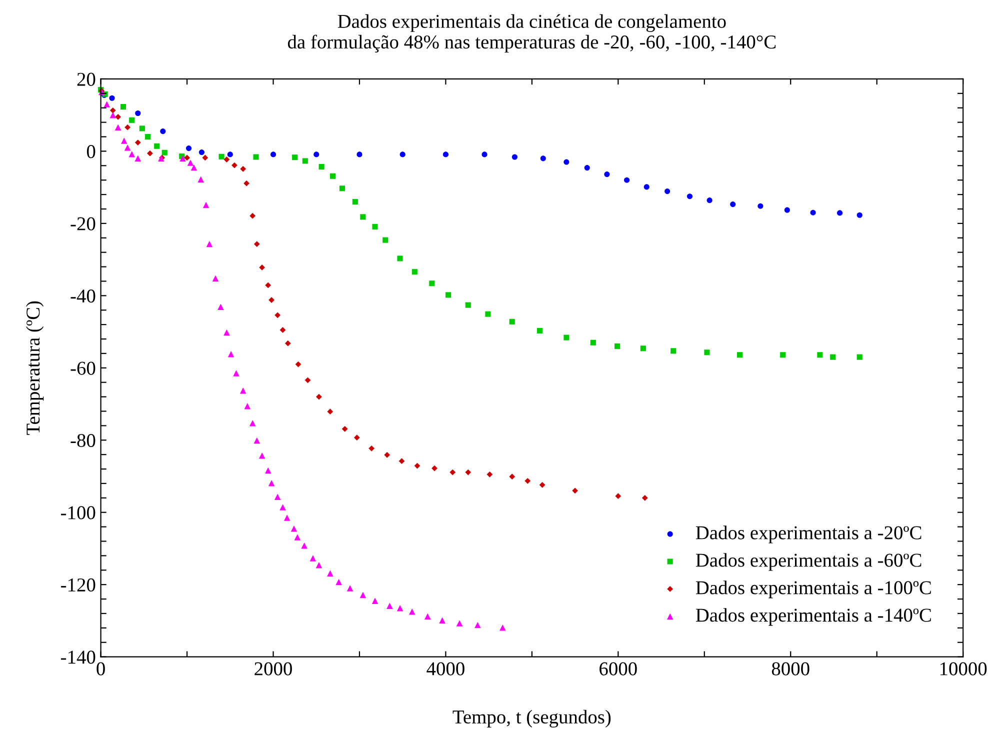 The width and height of the screenshot is (998, 738). What do you see at coordinates (532, 33) in the screenshot?
I see `chart-title: Dados experimentais da cinética de congelamento da formulação 48% nas temperaturas de -20, -60, -100, -140°C` at bounding box center [532, 33].